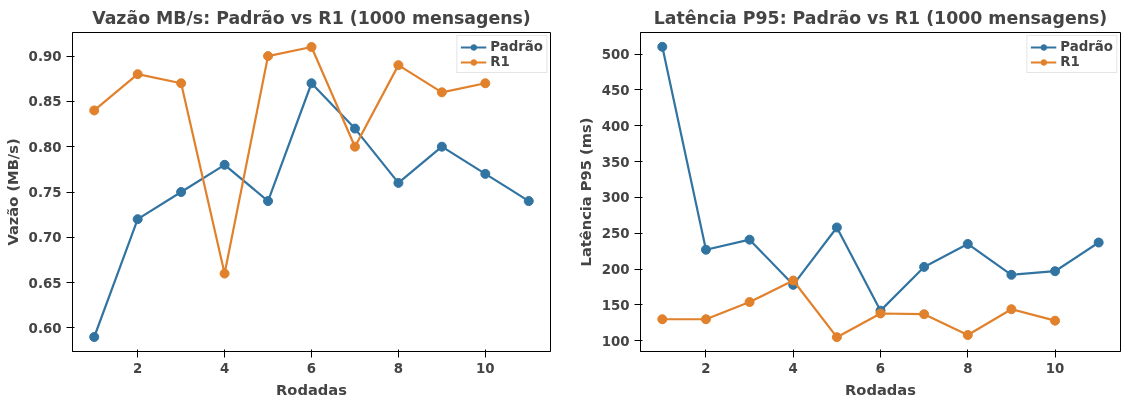 The height and width of the screenshot is (403, 1129). What do you see at coordinates (615, 126) in the screenshot?
I see `y-tick-label: 400` at bounding box center [615, 126].